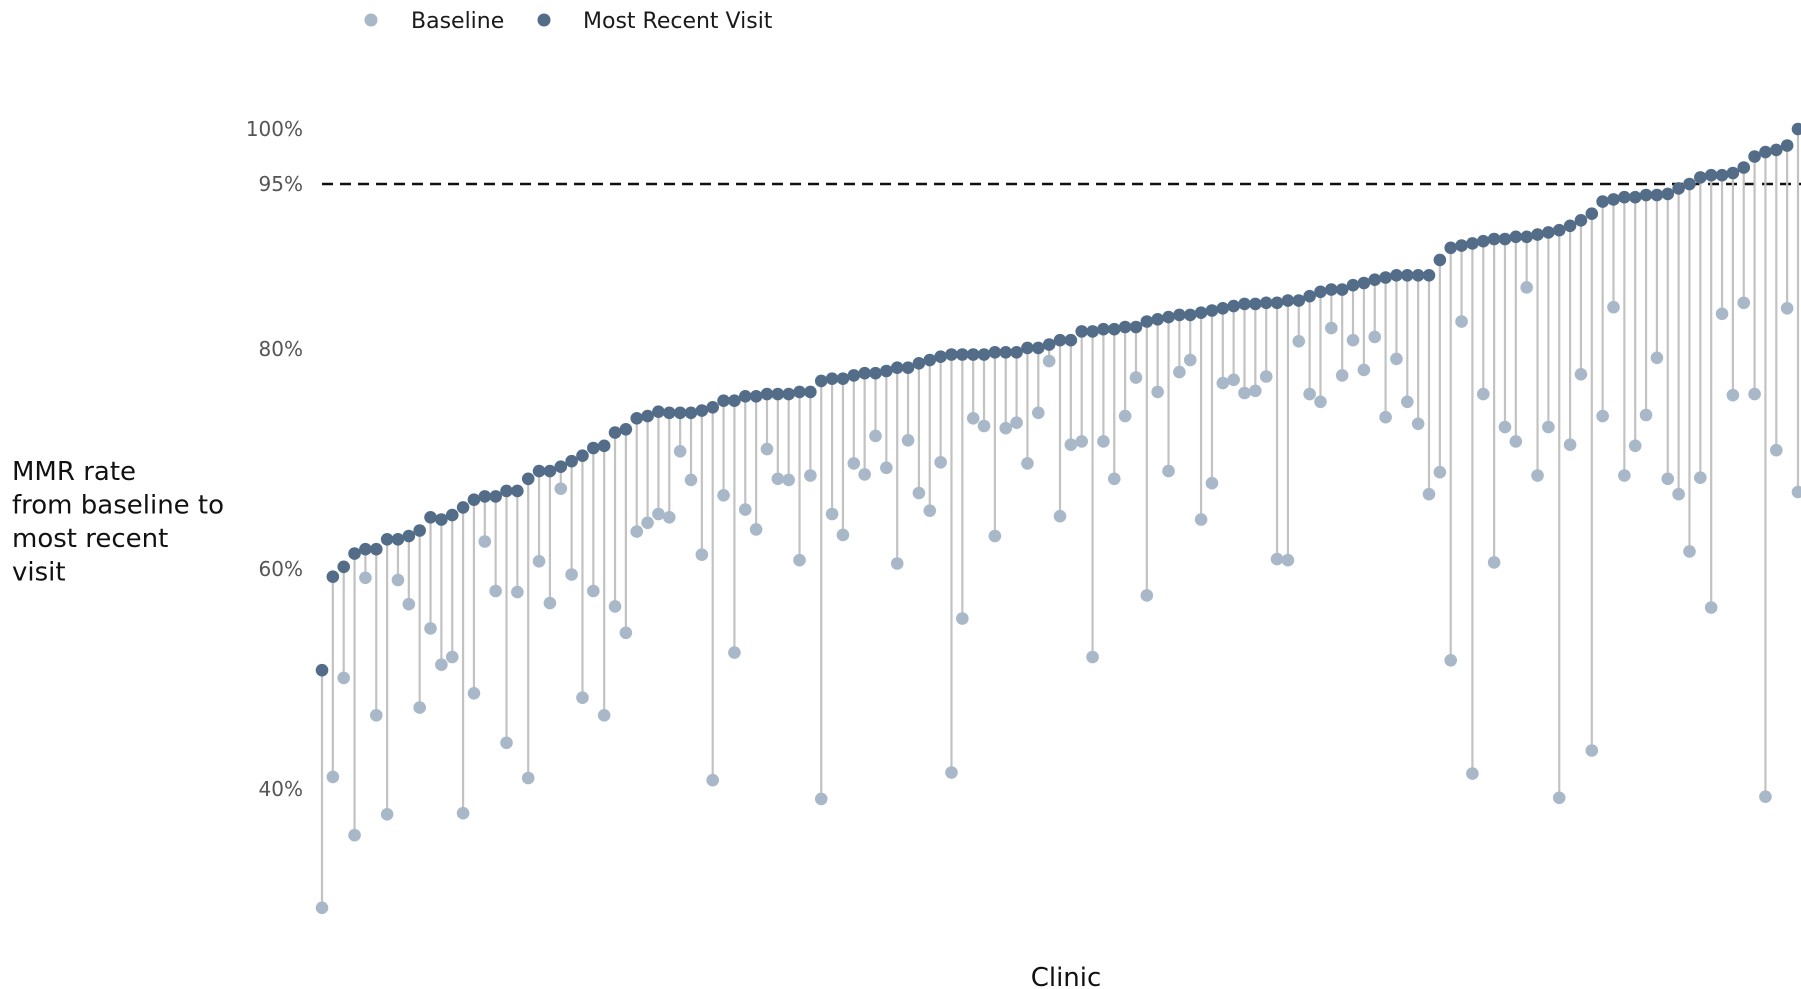 The width and height of the screenshot is (1801, 989). Describe the element at coordinates (568, 21) in the screenshot. I see `legend: Baseline Most Recent Visit` at that location.